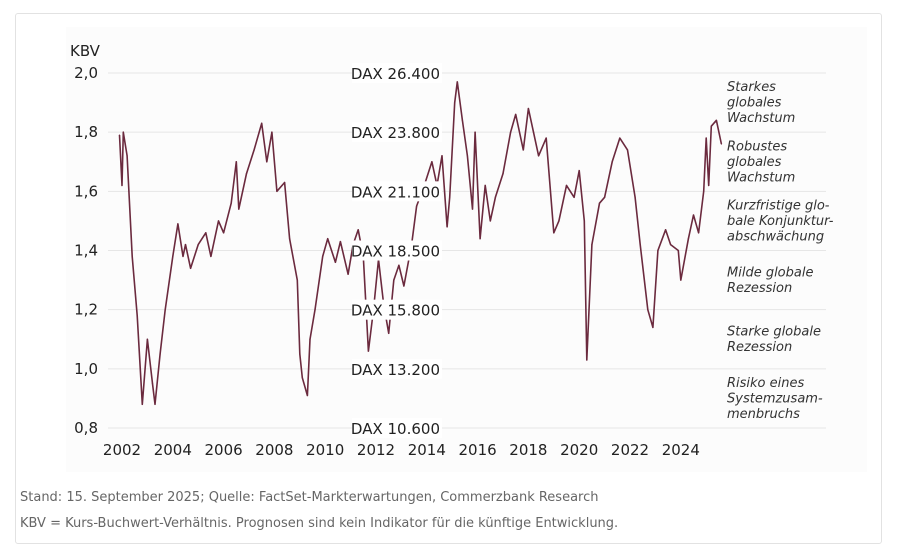  I want to click on dax-level-label: DAX 13.200, so click(395, 370).